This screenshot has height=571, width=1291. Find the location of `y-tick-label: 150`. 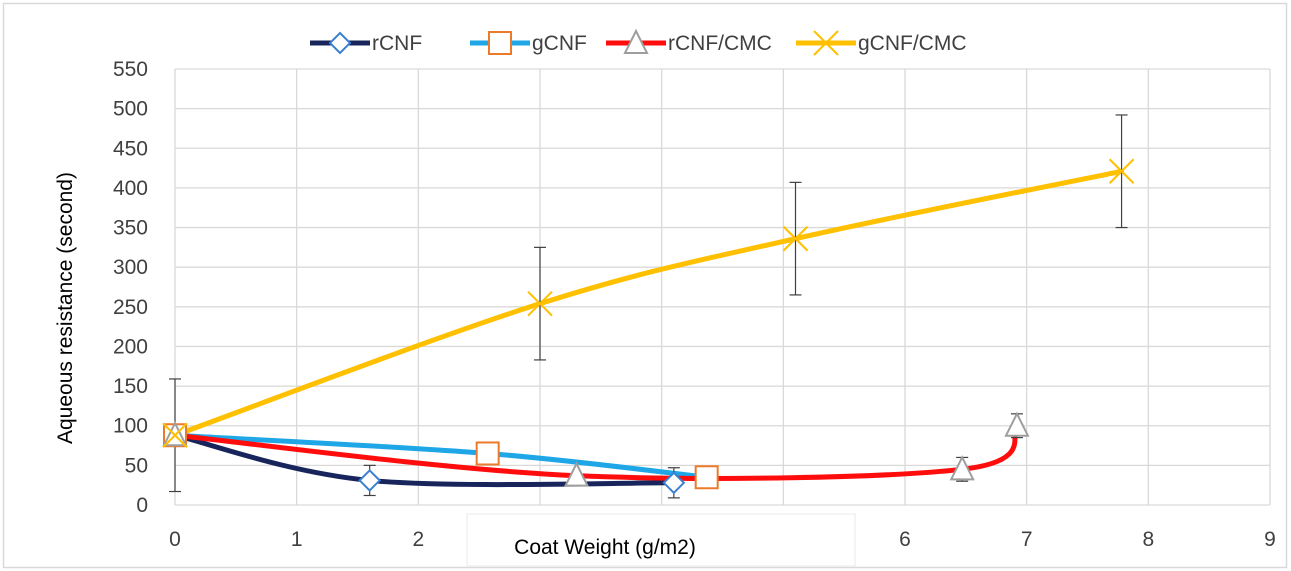

y-tick-label: 150 is located at coordinates (130, 386).